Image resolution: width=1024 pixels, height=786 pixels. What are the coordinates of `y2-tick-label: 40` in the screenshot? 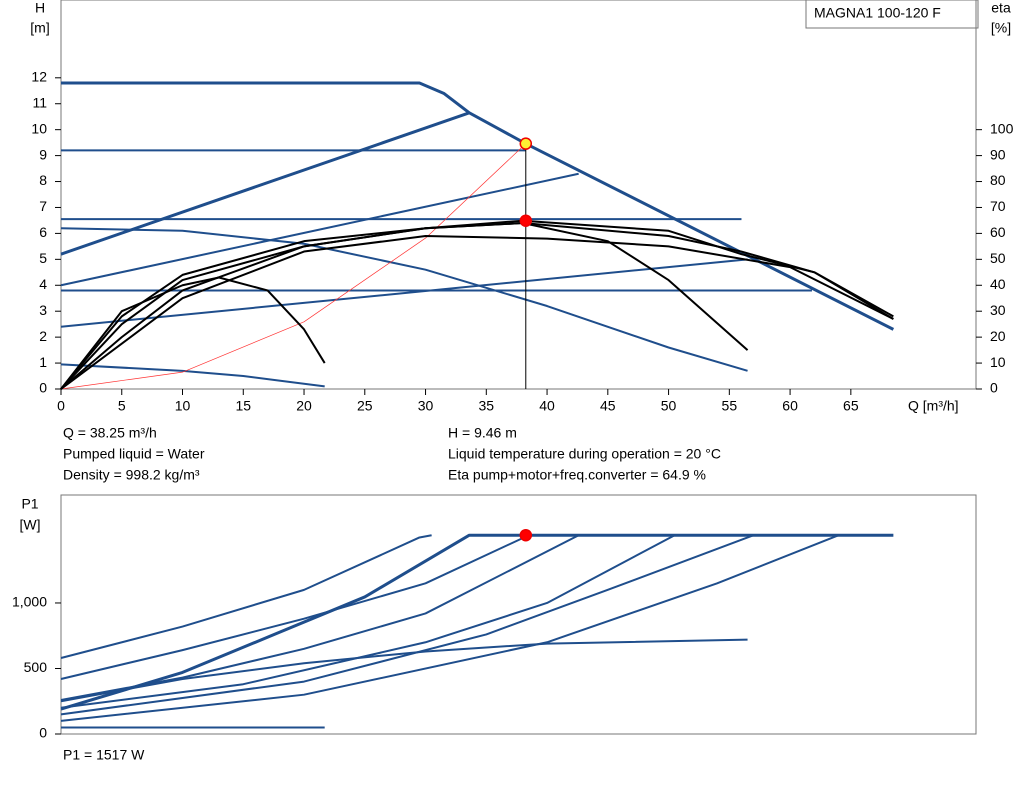 It's located at (998, 284).